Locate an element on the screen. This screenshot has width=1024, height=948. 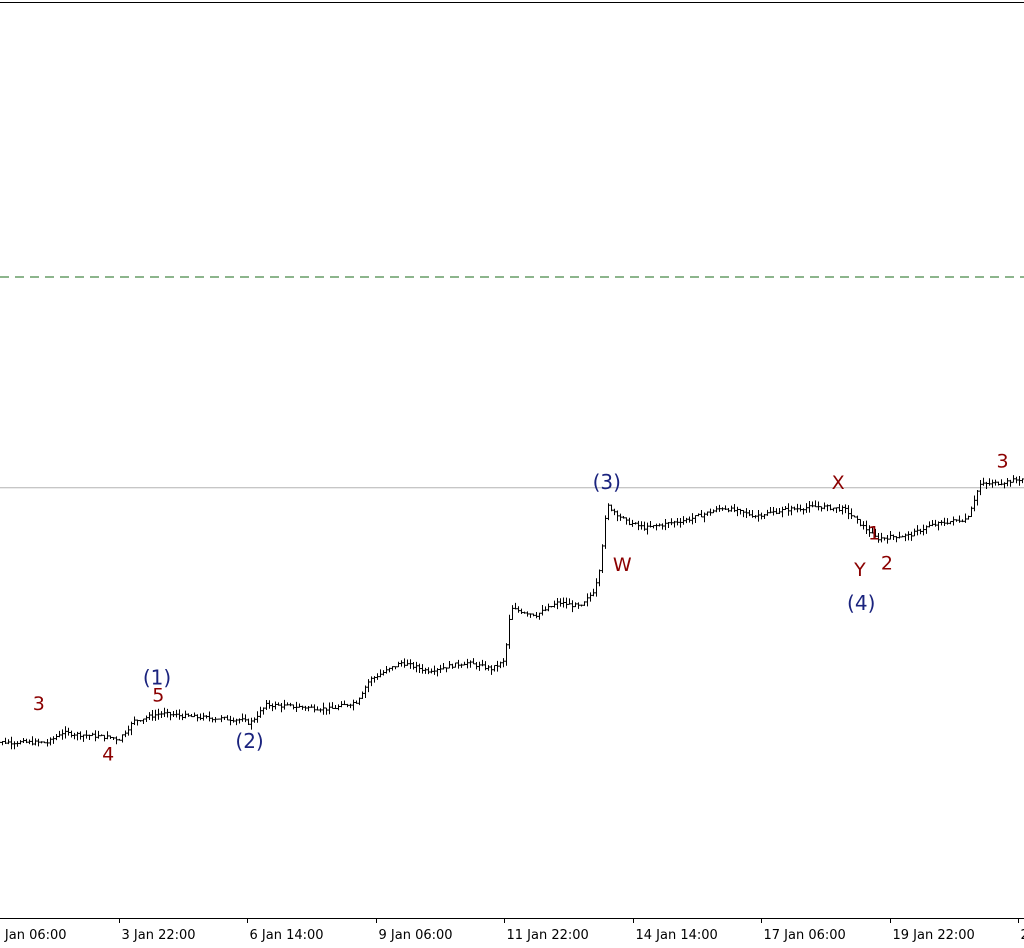
x-tick-label: 19 Jan 22:00 is located at coordinates (934, 935).